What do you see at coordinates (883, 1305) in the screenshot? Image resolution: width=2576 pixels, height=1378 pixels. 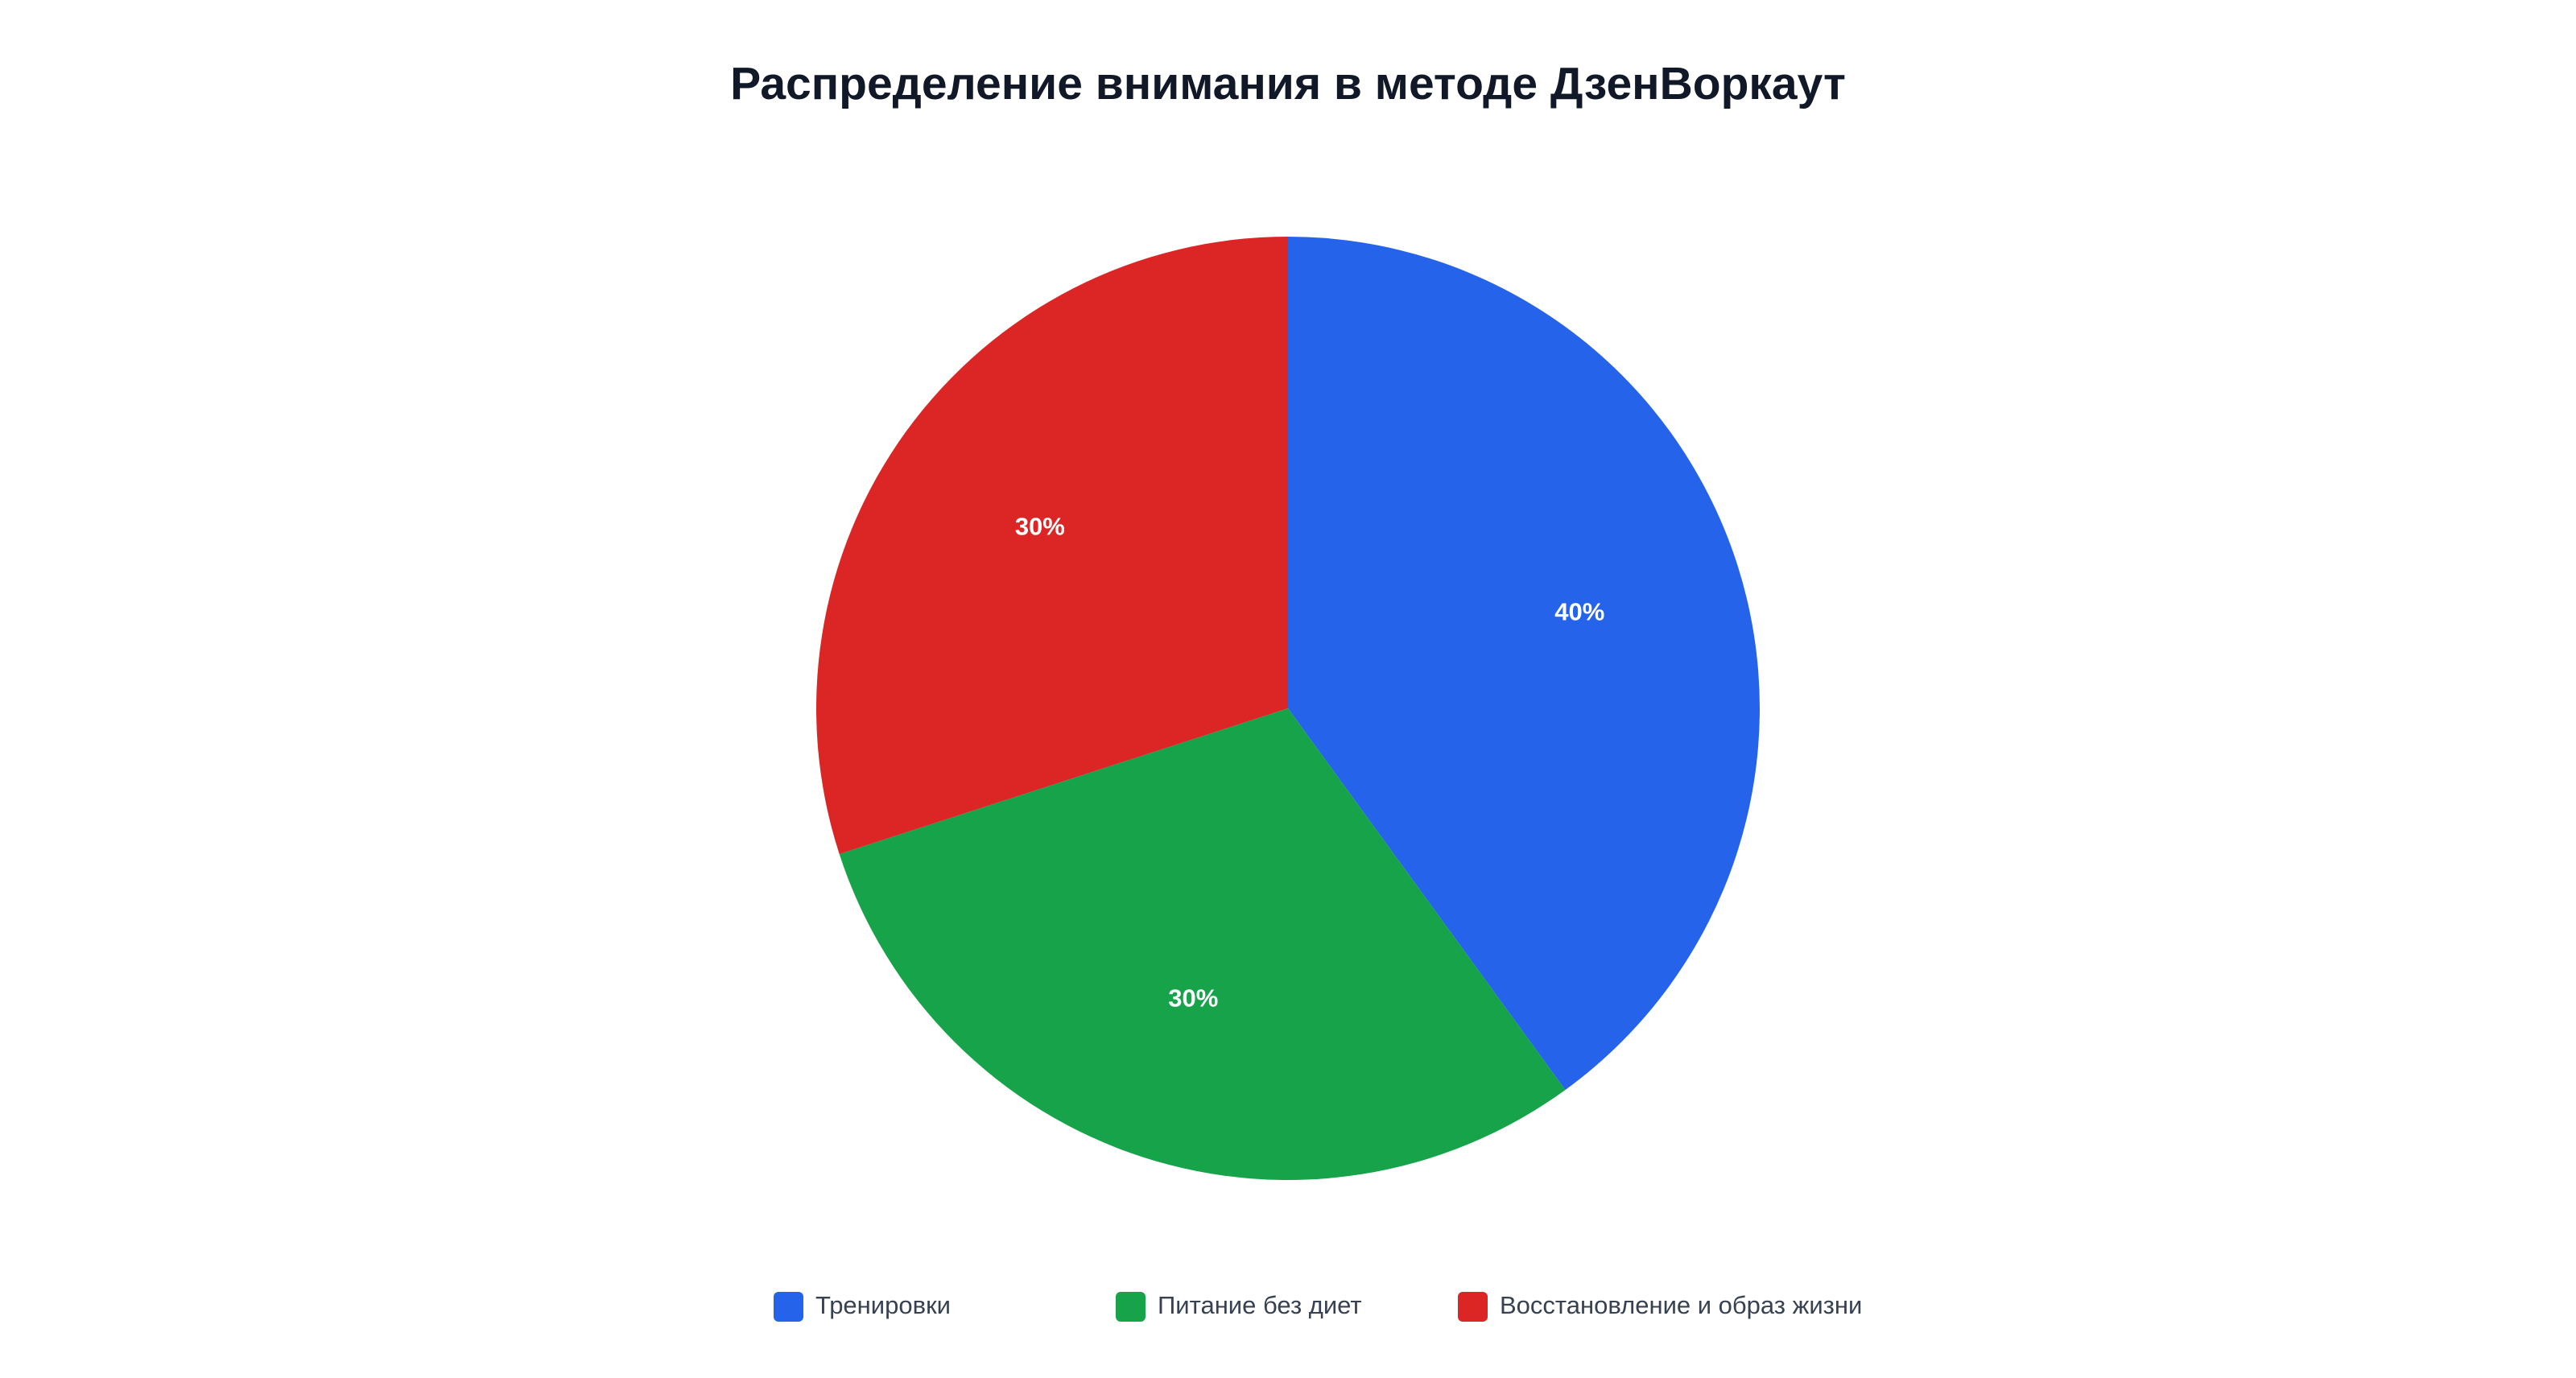 I see `legend-label: Тренировки` at bounding box center [883, 1305].